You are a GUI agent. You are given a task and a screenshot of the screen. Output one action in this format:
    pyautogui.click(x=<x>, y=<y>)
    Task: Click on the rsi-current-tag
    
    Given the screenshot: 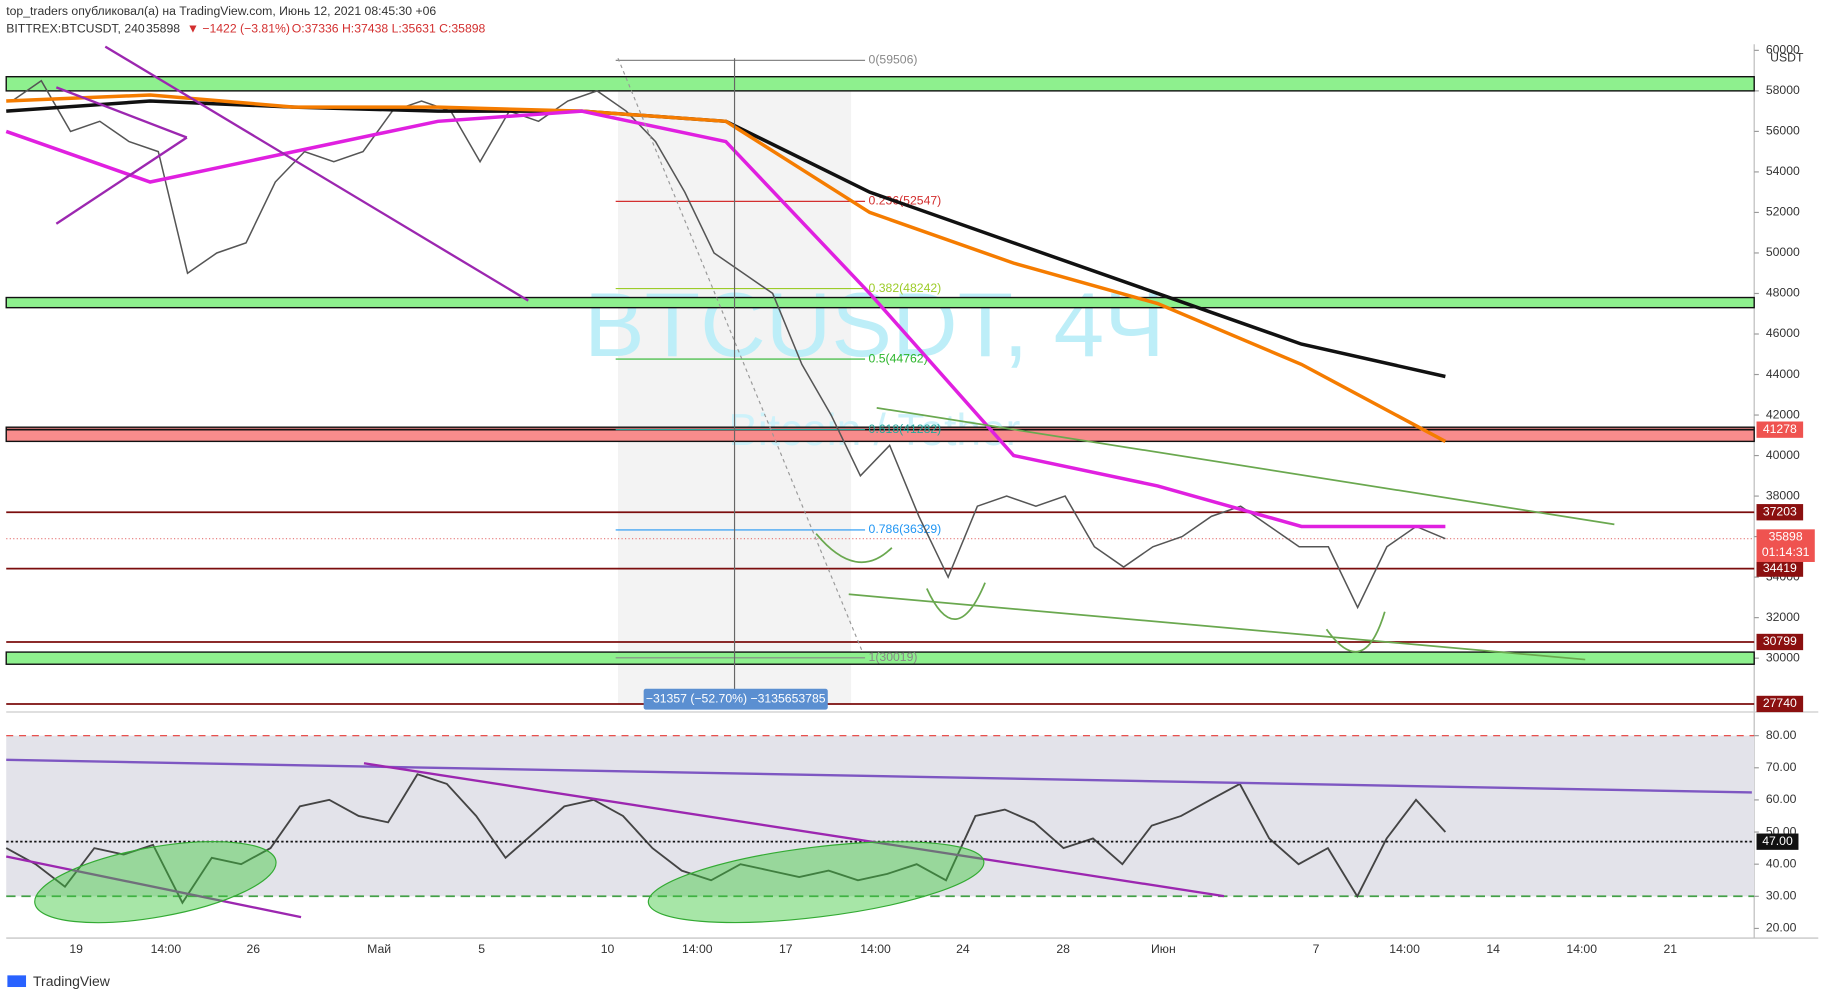 What is the action you would take?
    pyautogui.click(x=1777, y=841)
    